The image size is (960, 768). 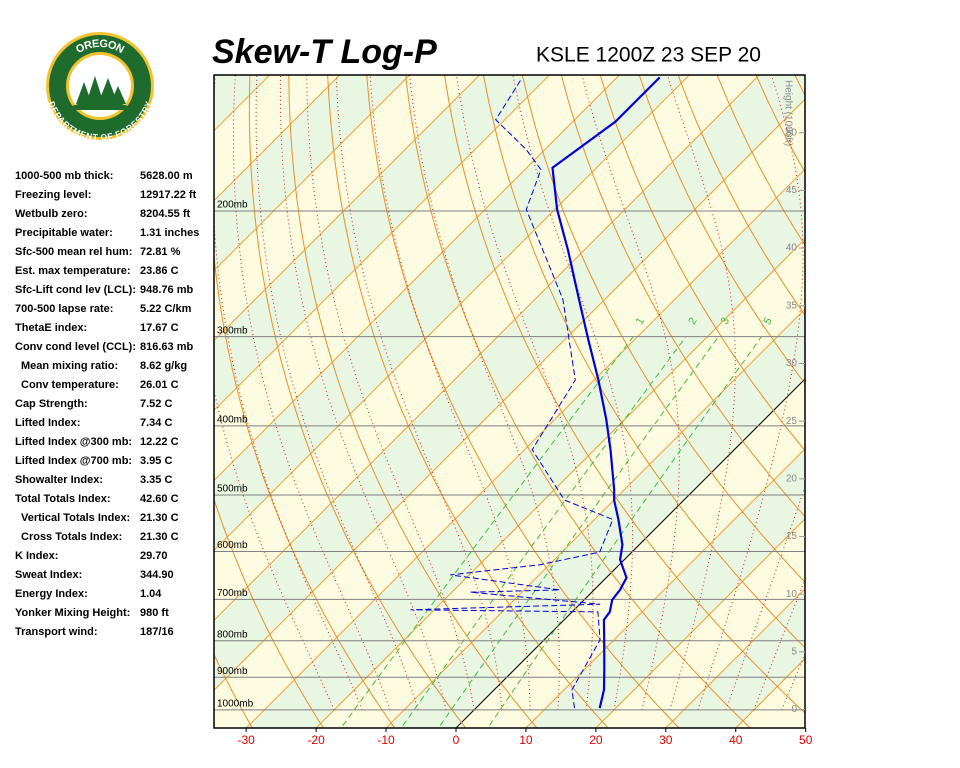 What do you see at coordinates (725, 321) in the screenshot?
I see `mixing-ratio-label: 3` at bounding box center [725, 321].